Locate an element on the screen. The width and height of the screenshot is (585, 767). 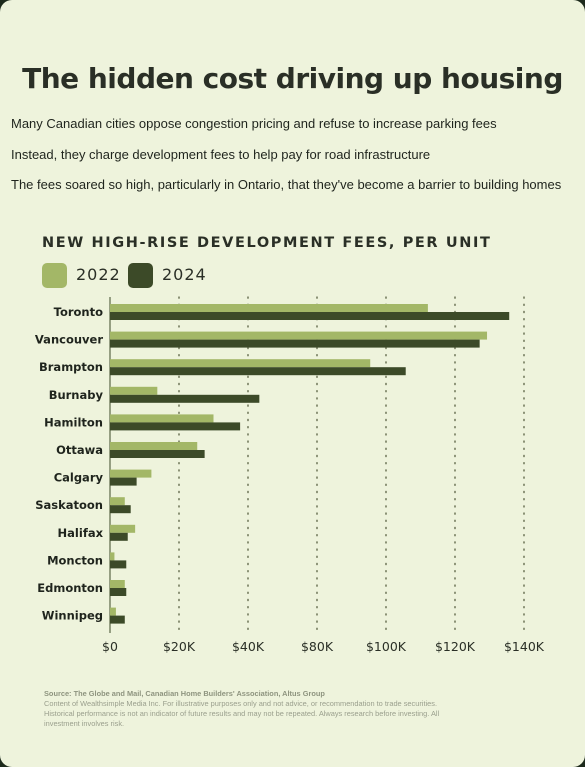
chart-title: NEW HIGH-RISE DEVELOPMENT FEES, PER UNIT is located at coordinates (267, 243).